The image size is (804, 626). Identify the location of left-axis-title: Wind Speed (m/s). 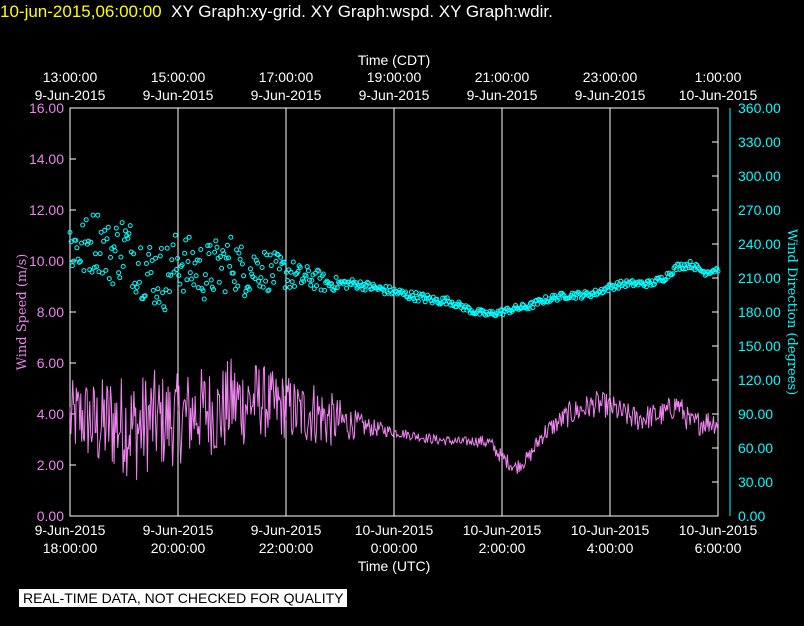
(22, 312).